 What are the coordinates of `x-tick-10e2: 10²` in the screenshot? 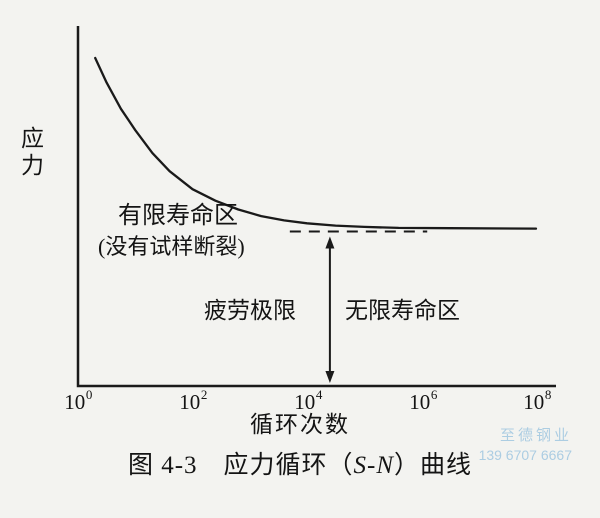 It's located at (193, 400).